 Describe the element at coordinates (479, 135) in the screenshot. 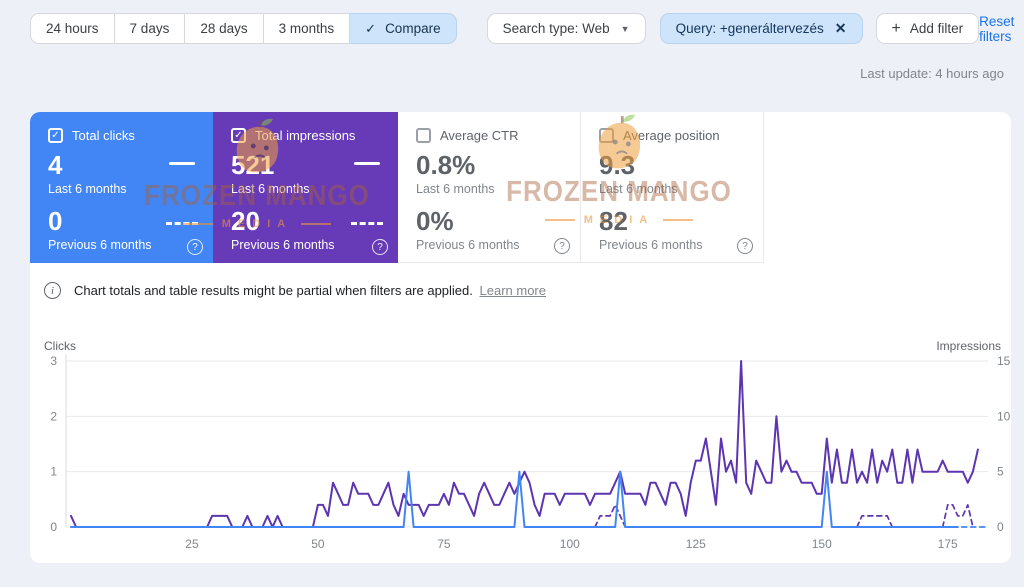

I see `tile-label: Average CTR` at that location.